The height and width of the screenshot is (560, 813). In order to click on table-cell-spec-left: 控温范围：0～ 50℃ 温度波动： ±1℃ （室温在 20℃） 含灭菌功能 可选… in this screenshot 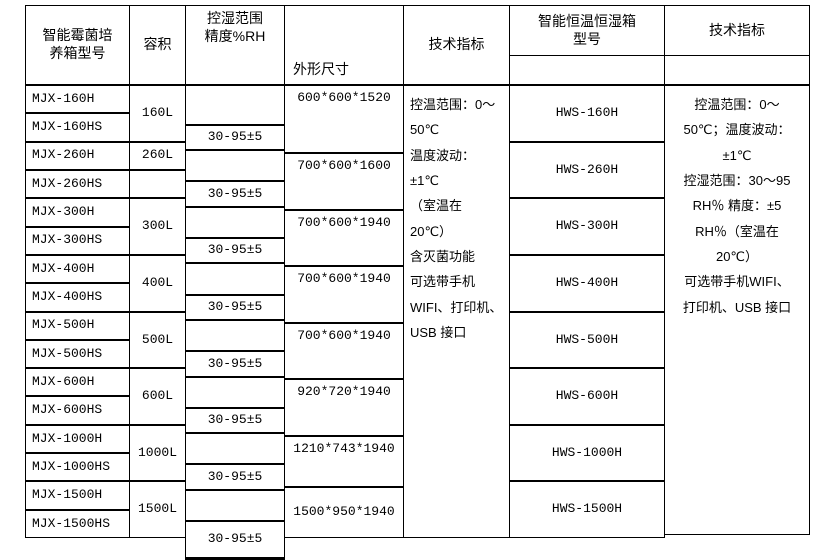, I will do `click(456, 311)`.